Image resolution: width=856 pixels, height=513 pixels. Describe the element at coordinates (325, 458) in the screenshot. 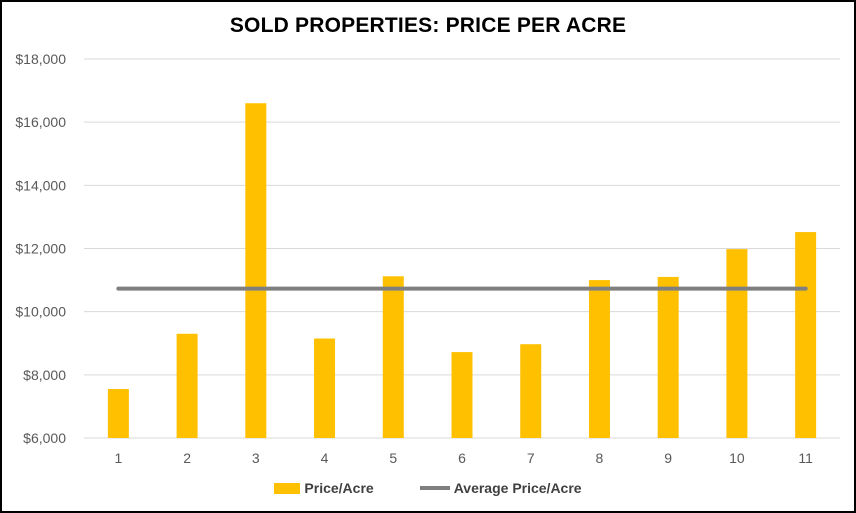

I see `x-tick-label: 4` at that location.